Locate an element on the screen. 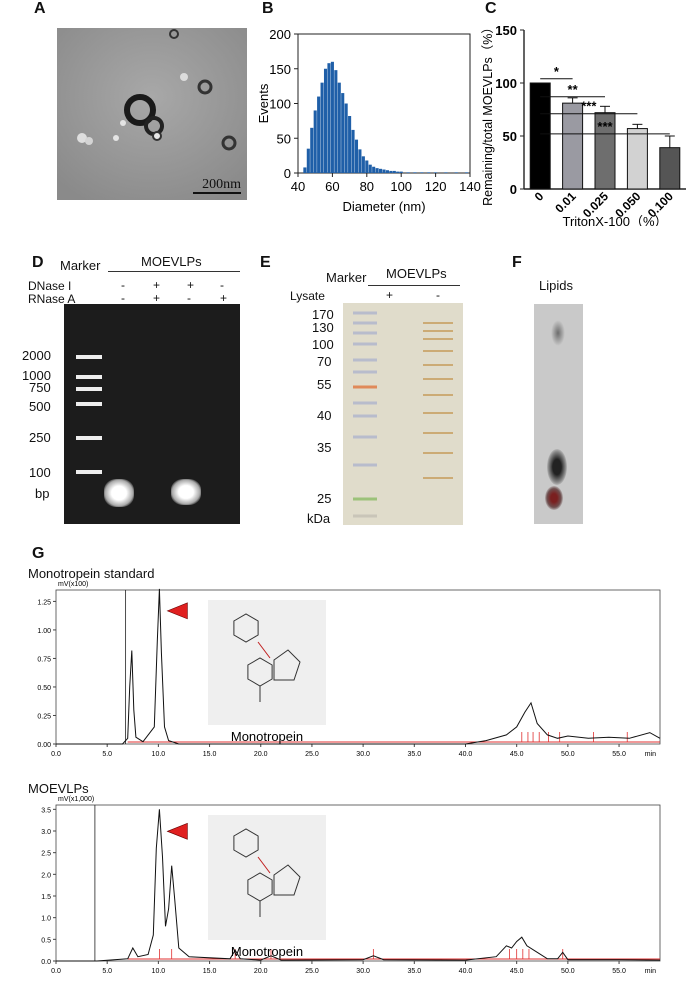 The width and height of the screenshot is (696, 981). y-tick-label: 0.5 is located at coordinates (46, 940).